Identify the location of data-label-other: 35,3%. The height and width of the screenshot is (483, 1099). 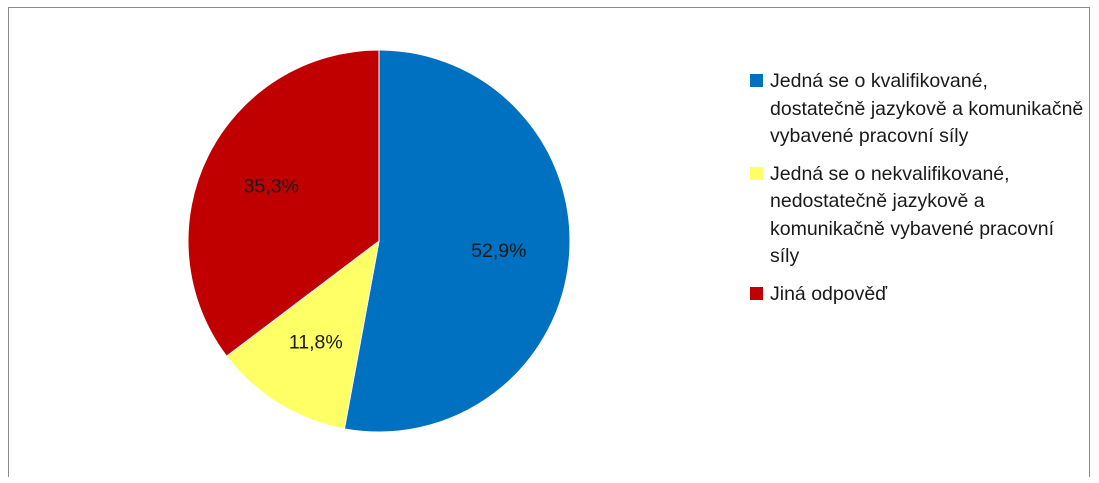
(271, 187).